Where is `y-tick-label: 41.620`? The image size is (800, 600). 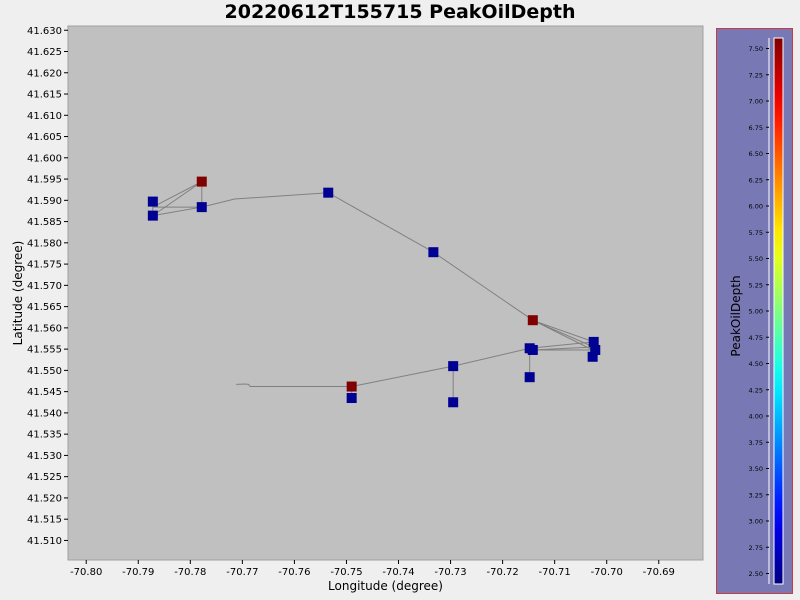
y-tick-label: 41.620 is located at coordinates (44, 73).